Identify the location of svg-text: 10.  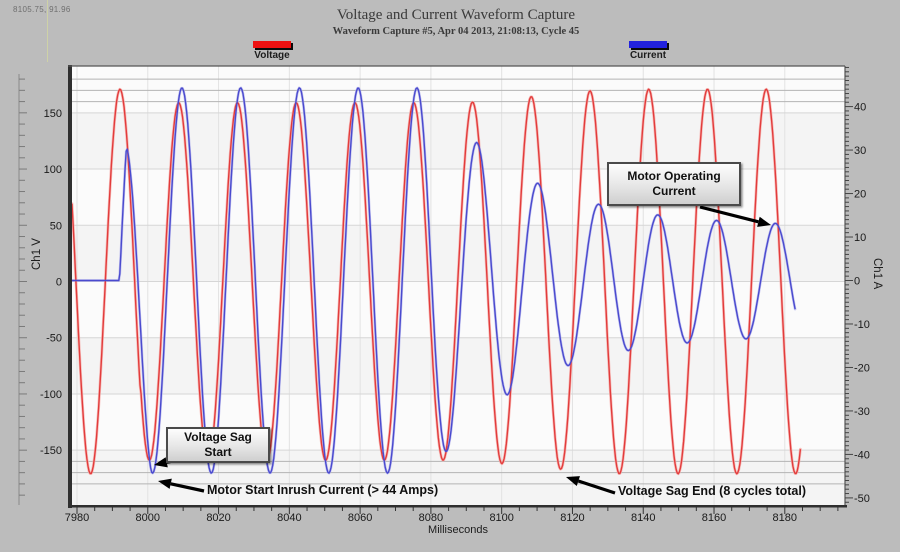
(860, 238).